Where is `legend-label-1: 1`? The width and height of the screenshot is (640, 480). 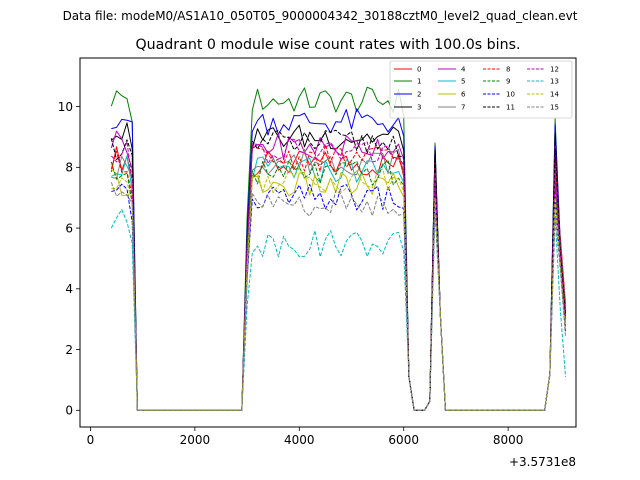
legend-label-1: 1 is located at coordinates (419, 82).